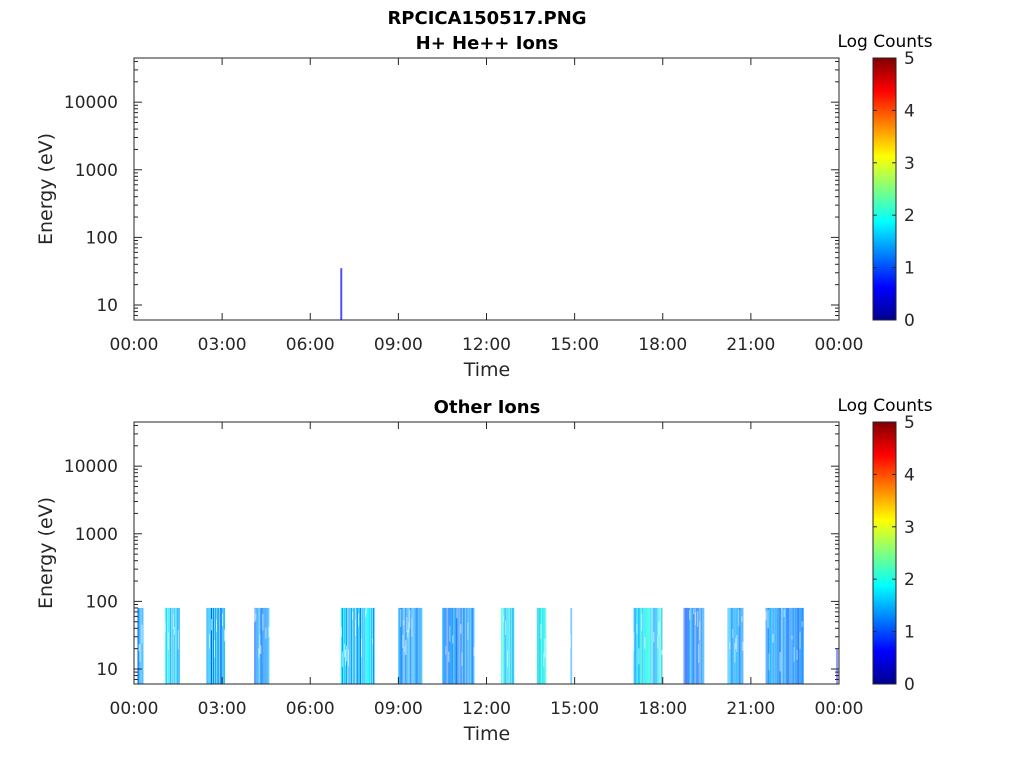 This screenshot has height=768, width=1024. What do you see at coordinates (222, 709) in the screenshot?
I see `x-tick-label: 03:00` at bounding box center [222, 709].